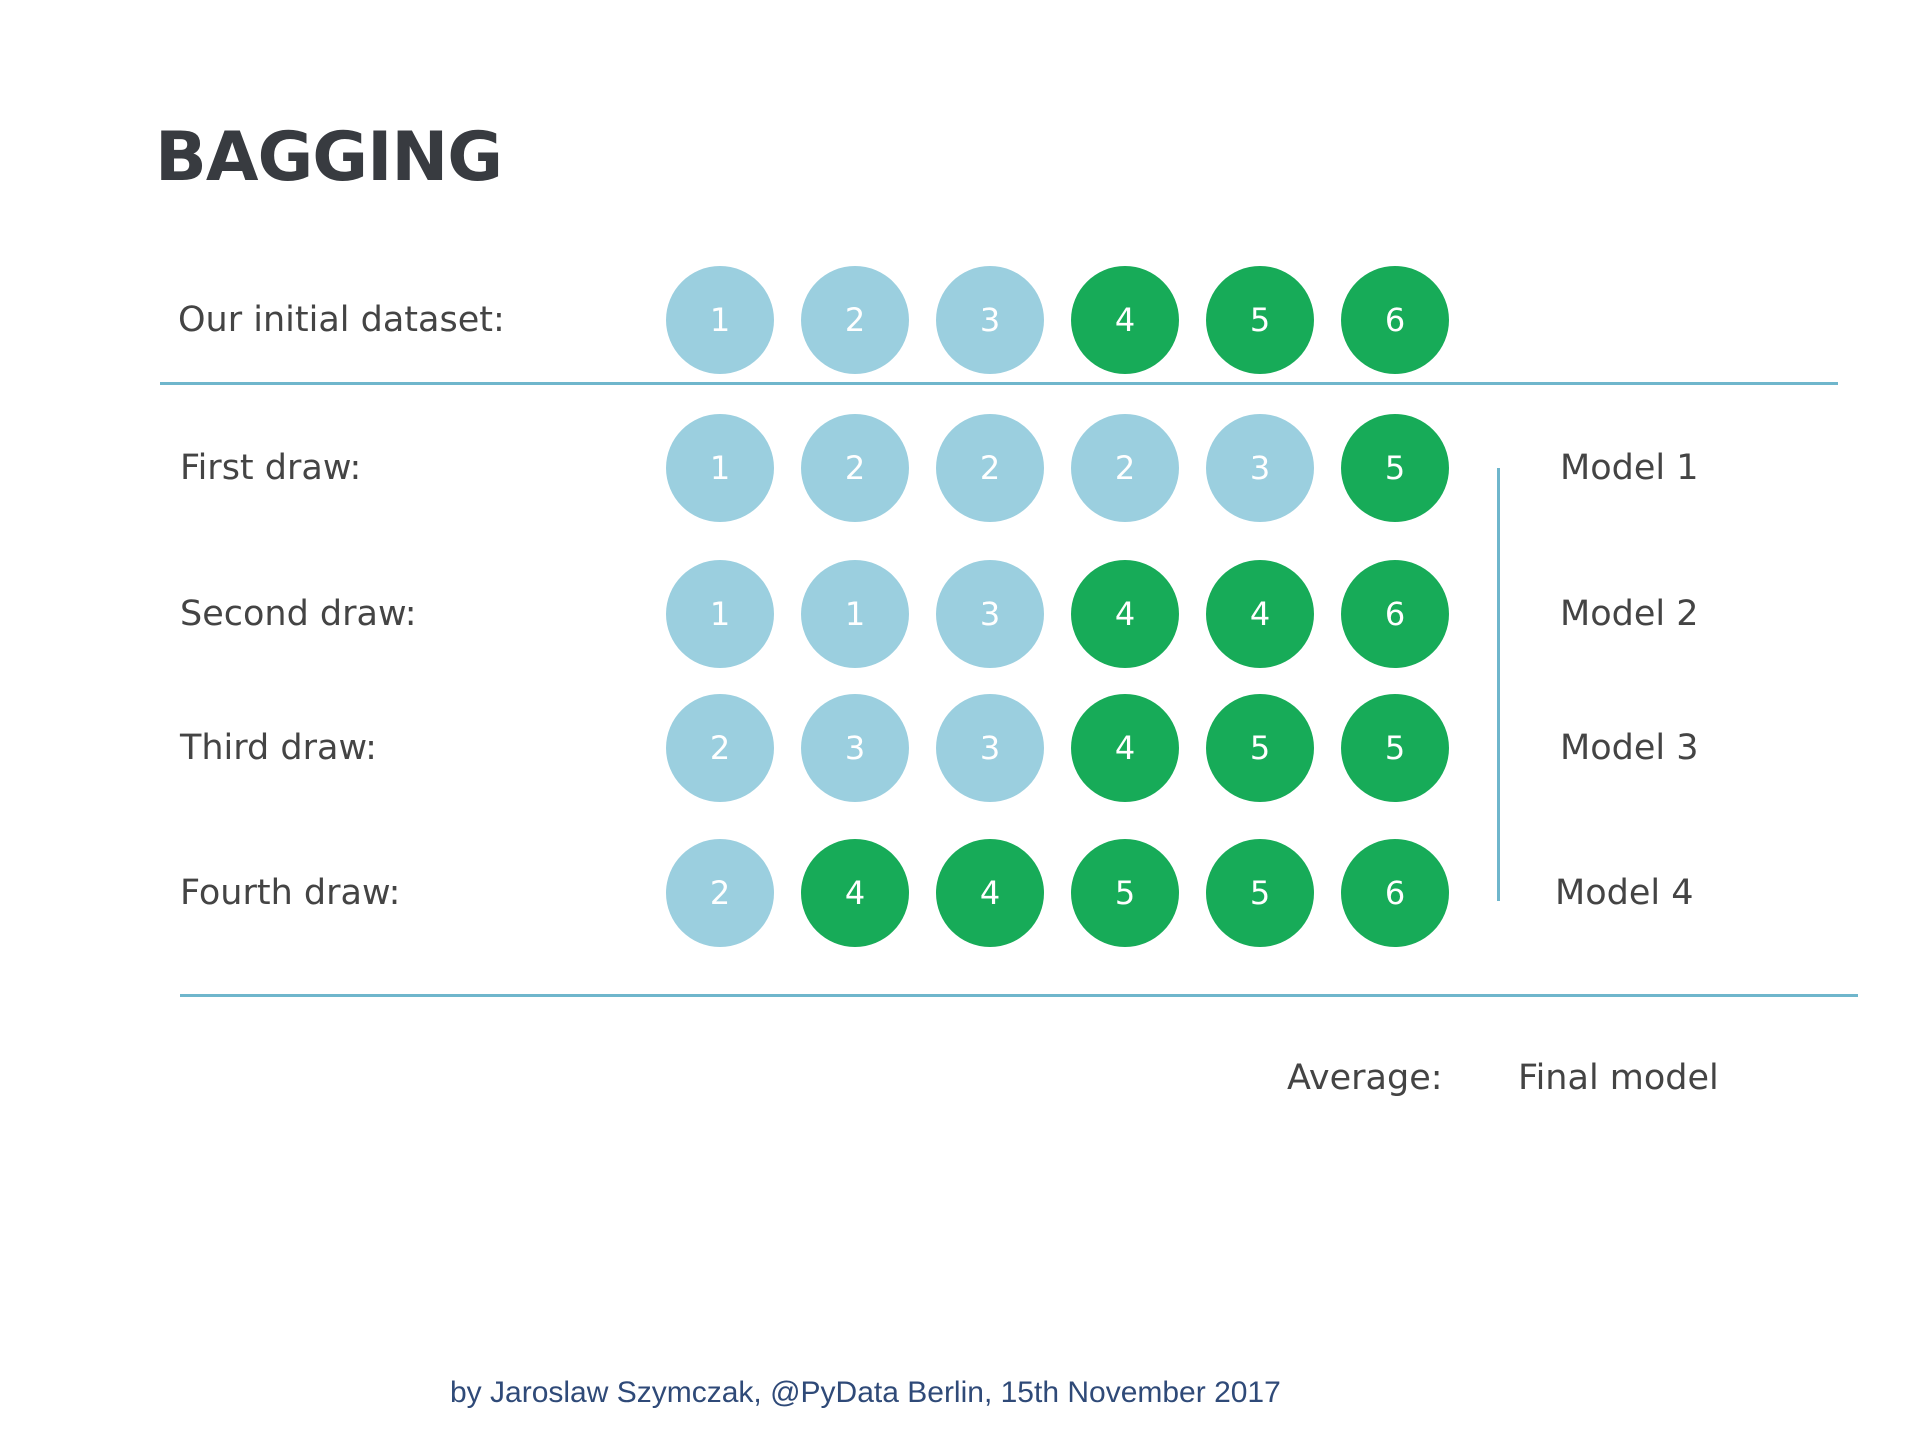 The height and width of the screenshot is (1442, 1912). What do you see at coordinates (1624, 893) in the screenshot?
I see `model-label: Model 4` at bounding box center [1624, 893].